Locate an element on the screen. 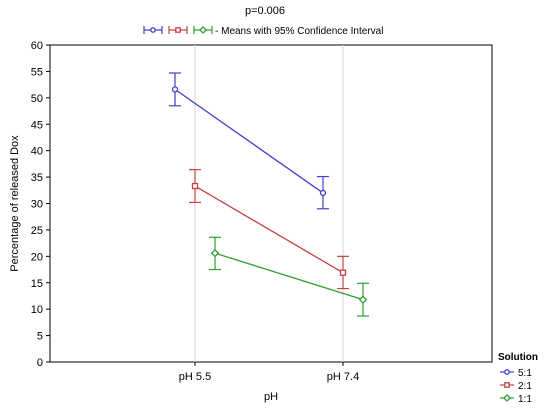 This screenshot has height=413, width=550. y-tick-label: 35 is located at coordinates (37, 178).